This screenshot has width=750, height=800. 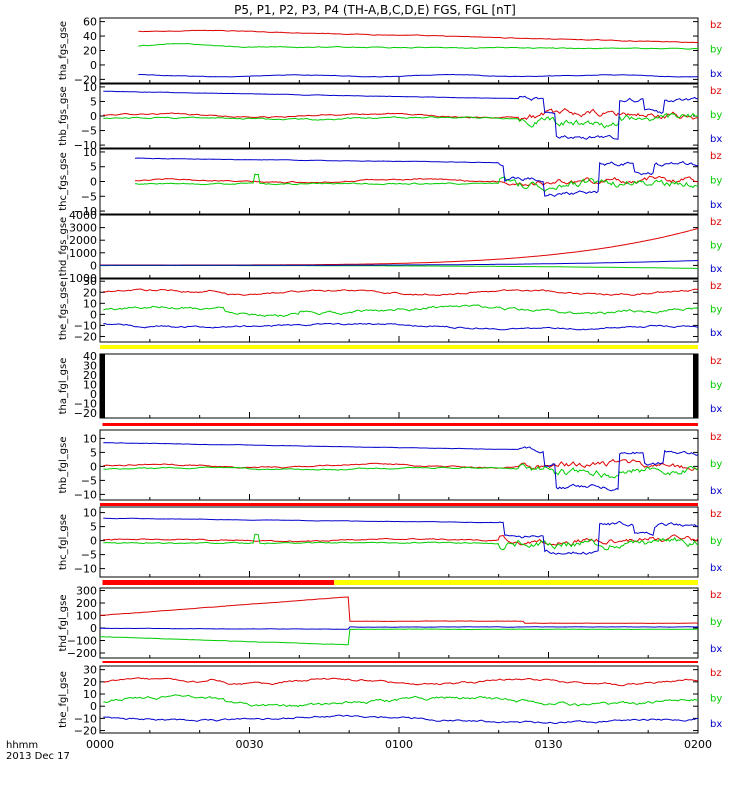 What do you see at coordinates (90, 22) in the screenshot?
I see `y-tick-label: 60` at bounding box center [90, 22].